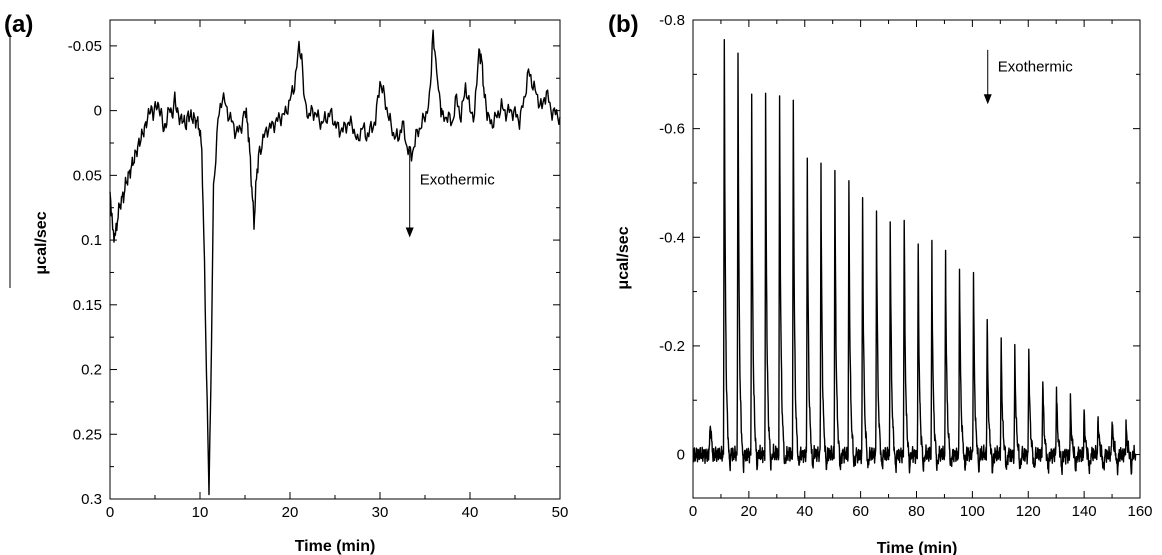 The image size is (1162, 555). I want to click on x-tick-label: 100, so click(972, 511).